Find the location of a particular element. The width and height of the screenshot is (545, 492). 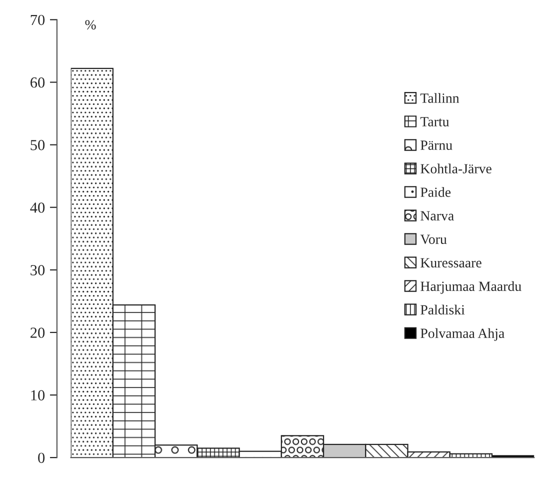

y-tick-label: 40 is located at coordinates (37, 207).